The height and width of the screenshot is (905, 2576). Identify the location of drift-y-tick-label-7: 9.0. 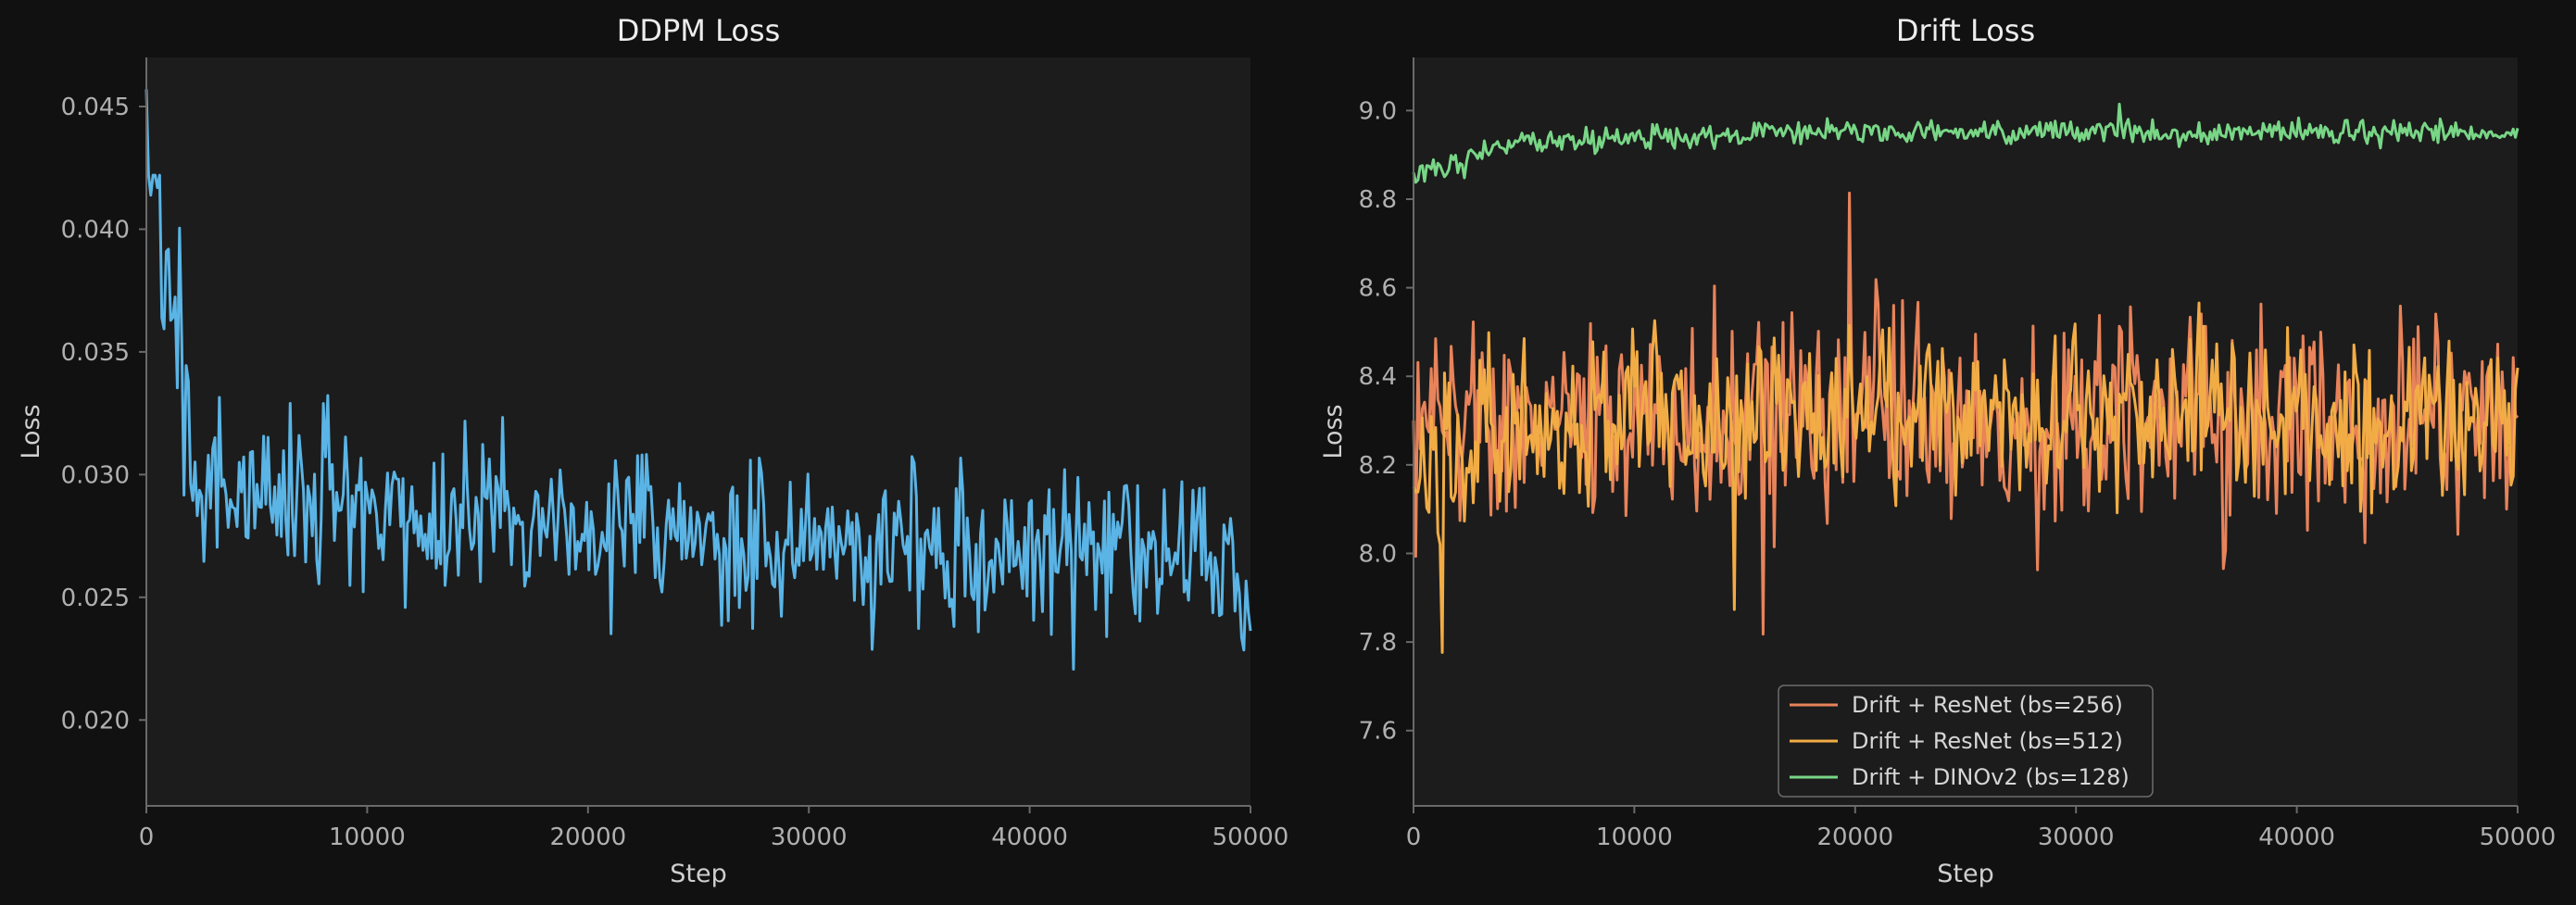
(1378, 111).